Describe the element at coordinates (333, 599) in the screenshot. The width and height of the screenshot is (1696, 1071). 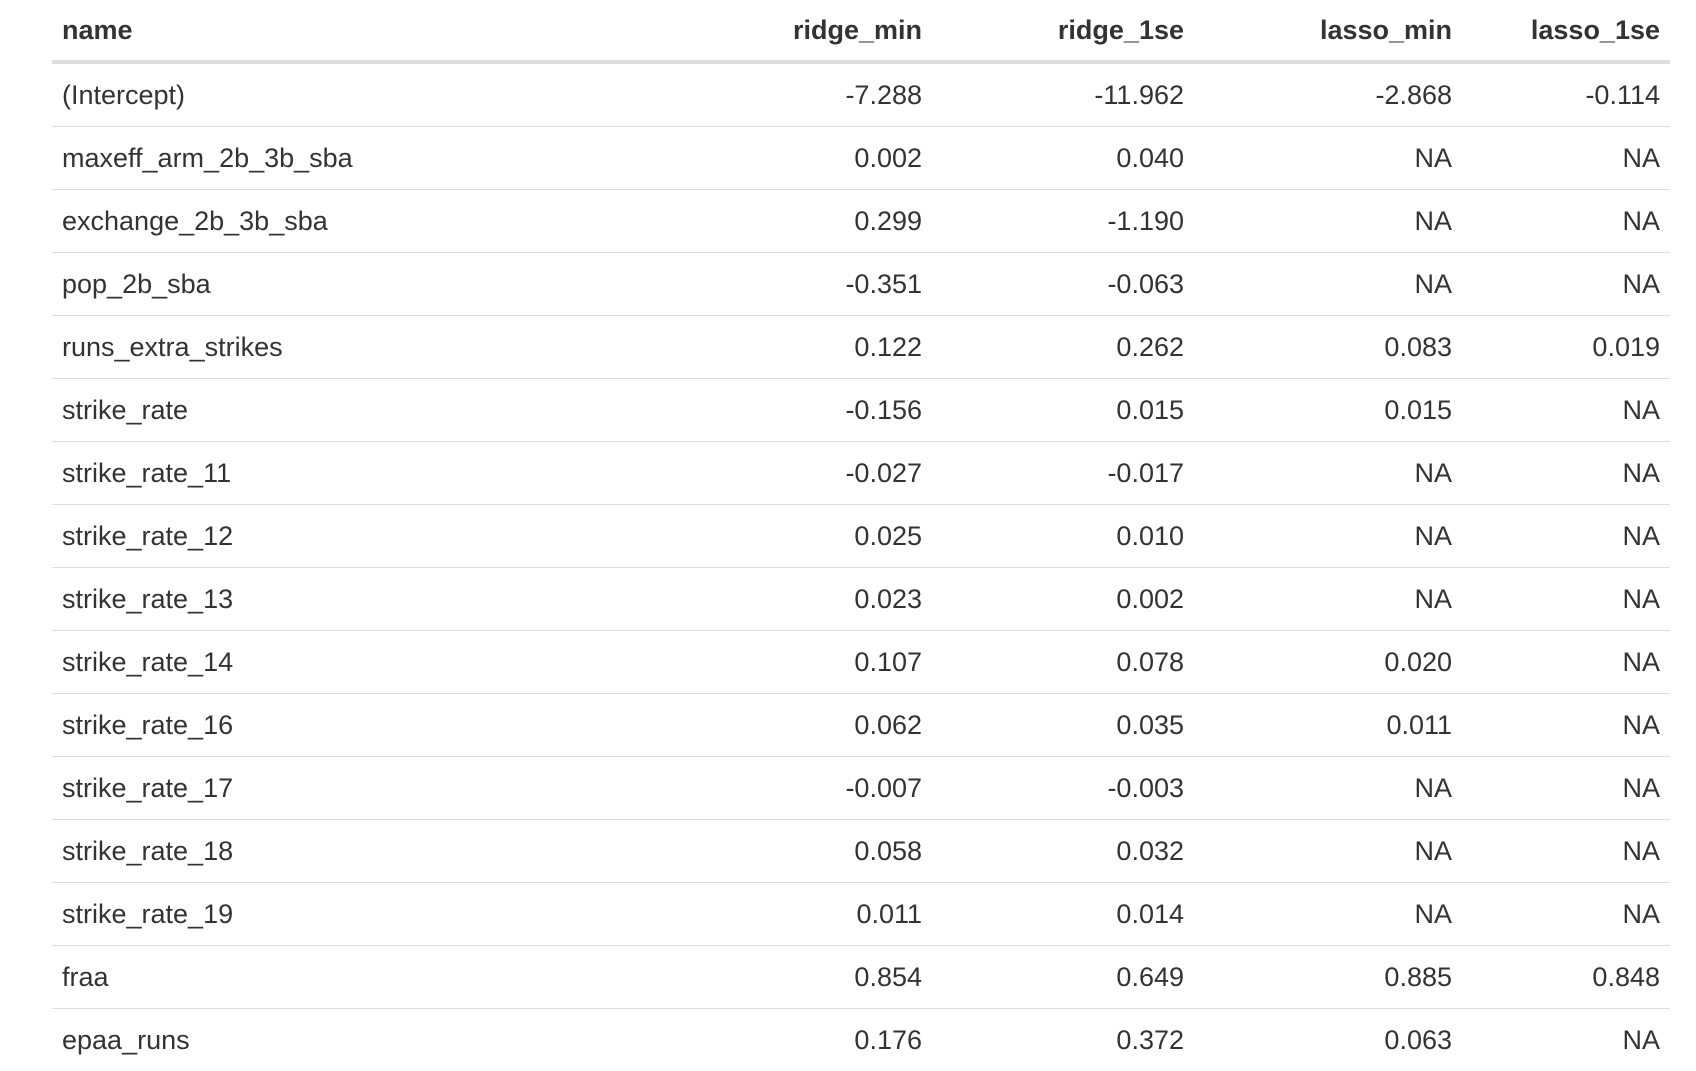
I see `cell-name: strike_rate_13` at that location.